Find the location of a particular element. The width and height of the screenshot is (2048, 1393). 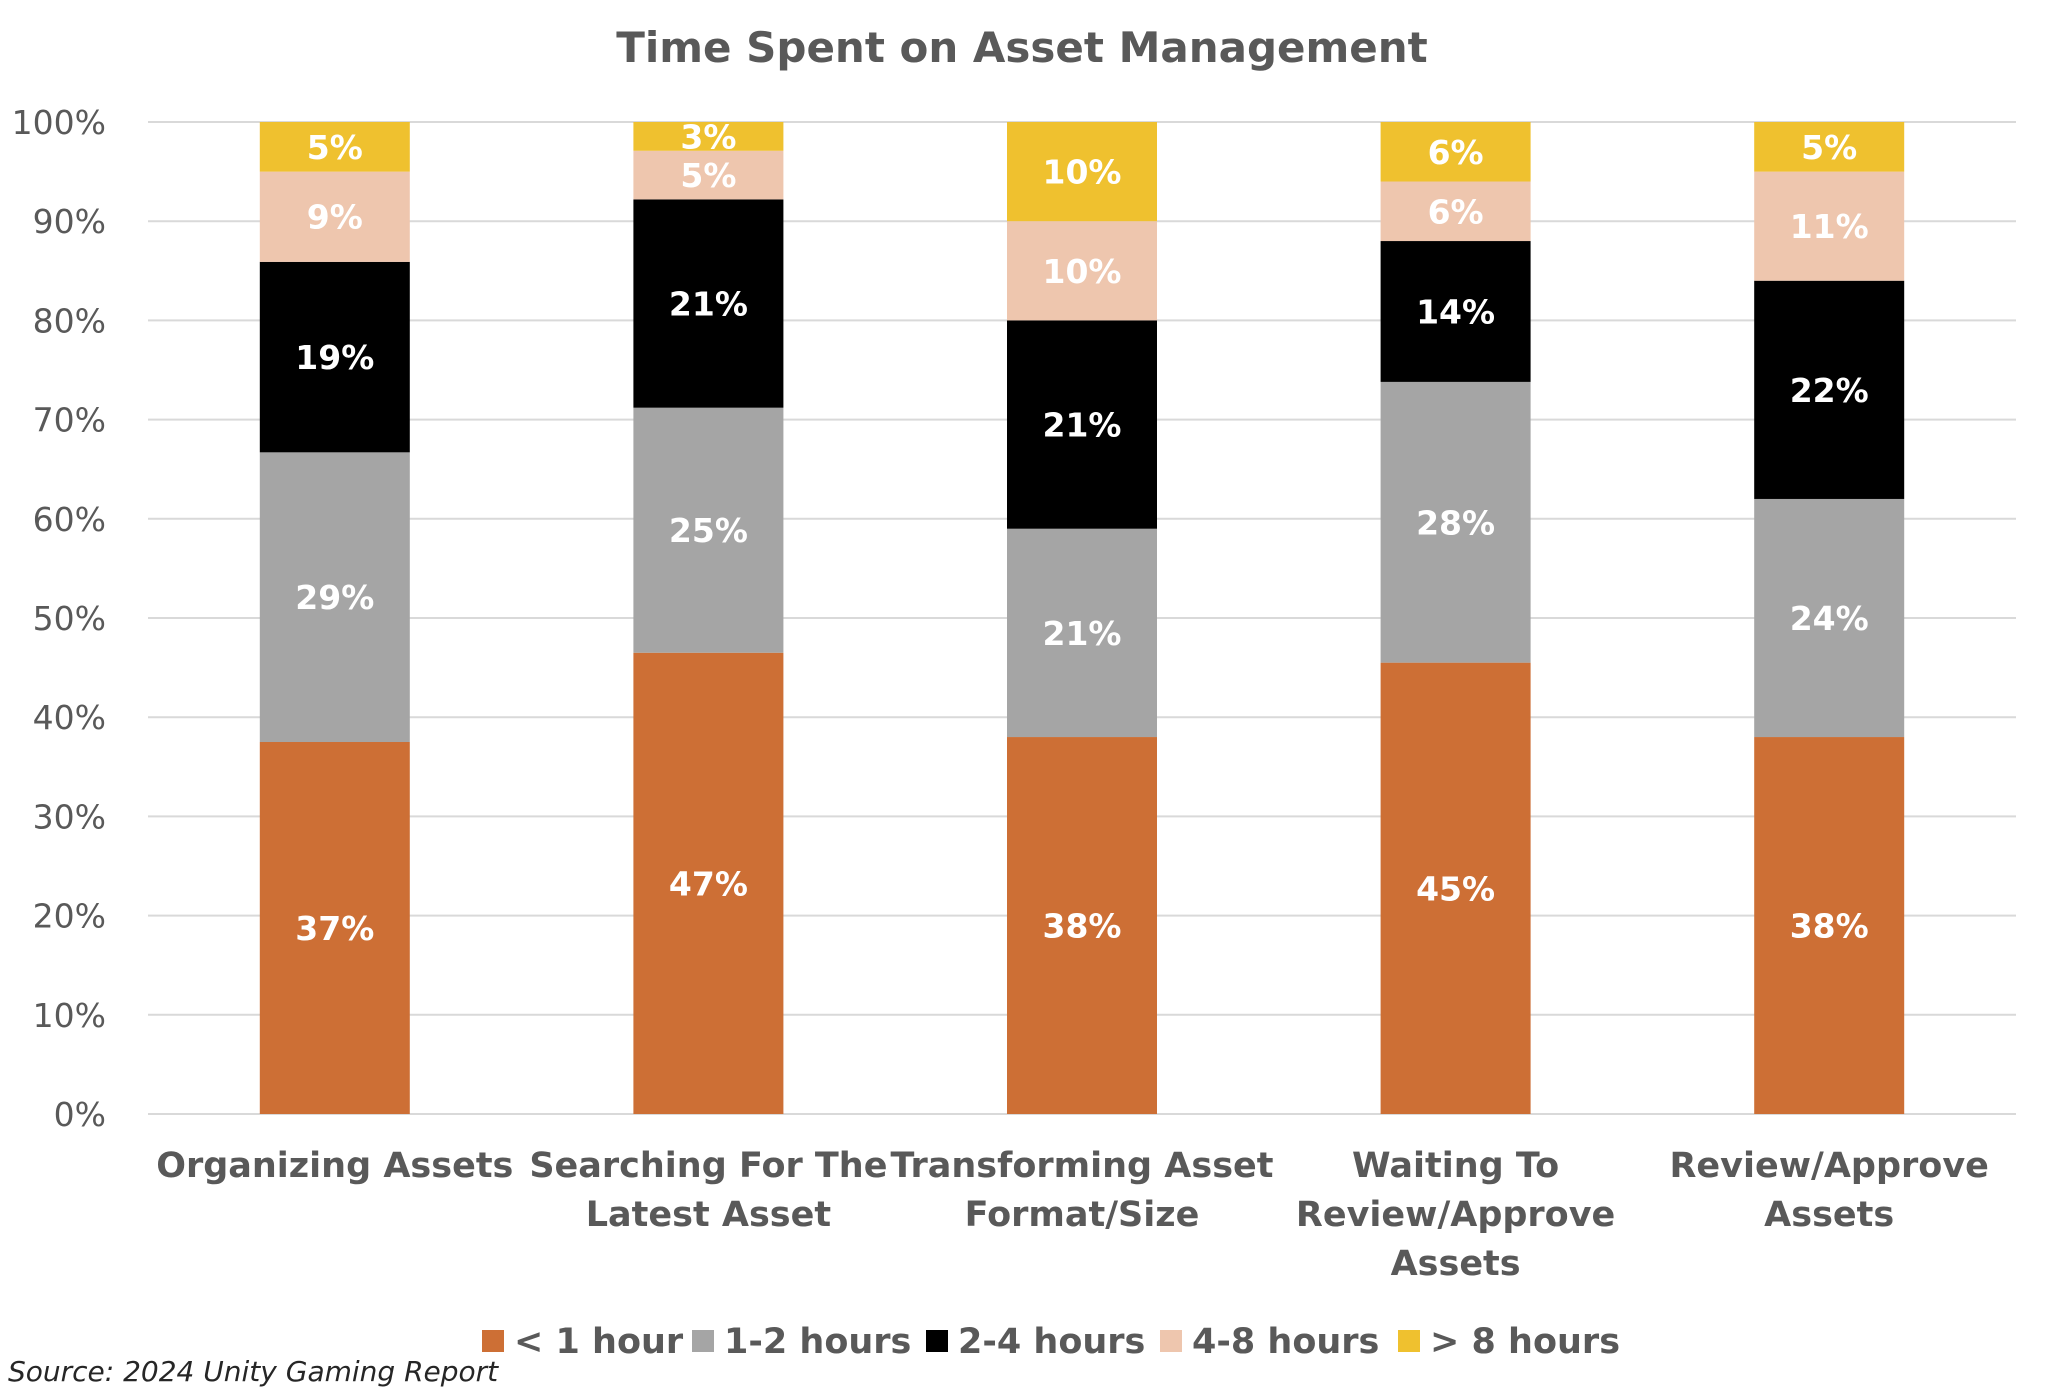

y-tick-label: 10% is located at coordinates (69, 1015).